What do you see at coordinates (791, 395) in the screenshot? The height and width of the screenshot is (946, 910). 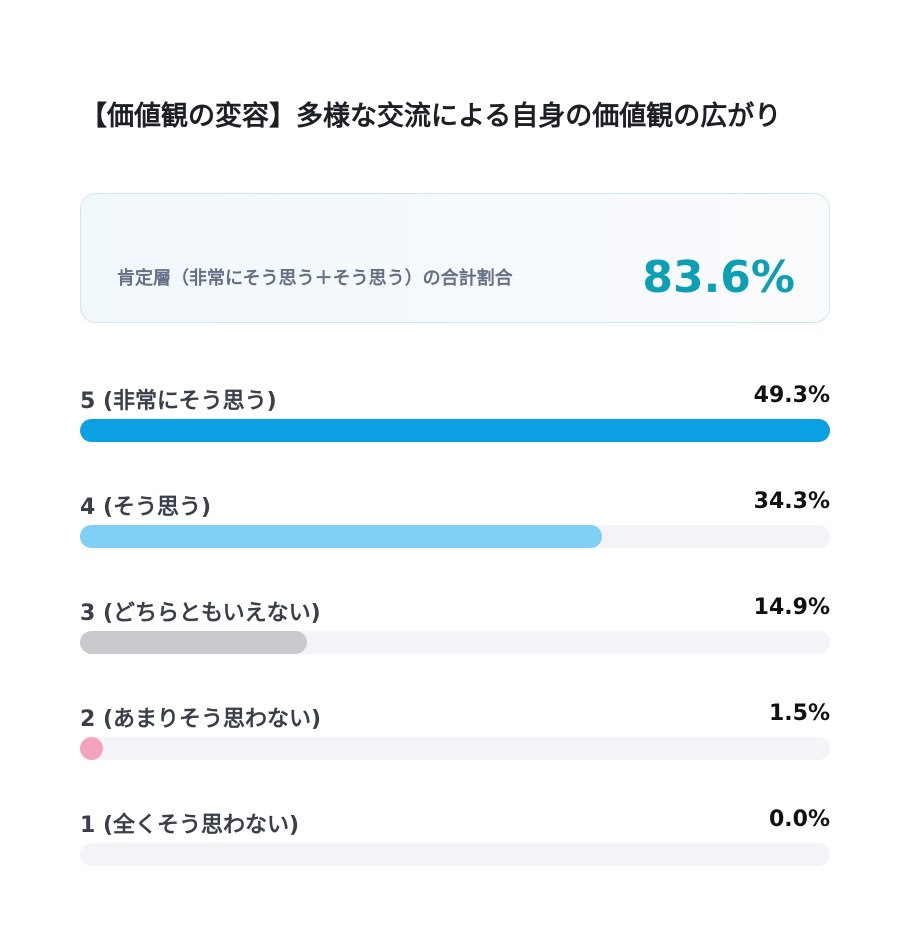 I see `value-label: 49.3%` at bounding box center [791, 395].